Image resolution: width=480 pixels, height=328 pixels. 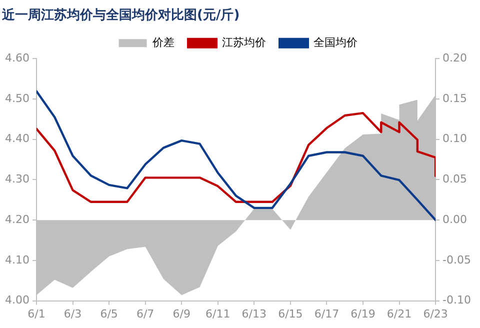 What do you see at coordinates (17, 300) in the screenshot?
I see `y-tick-label: 4.00` at bounding box center [17, 300].